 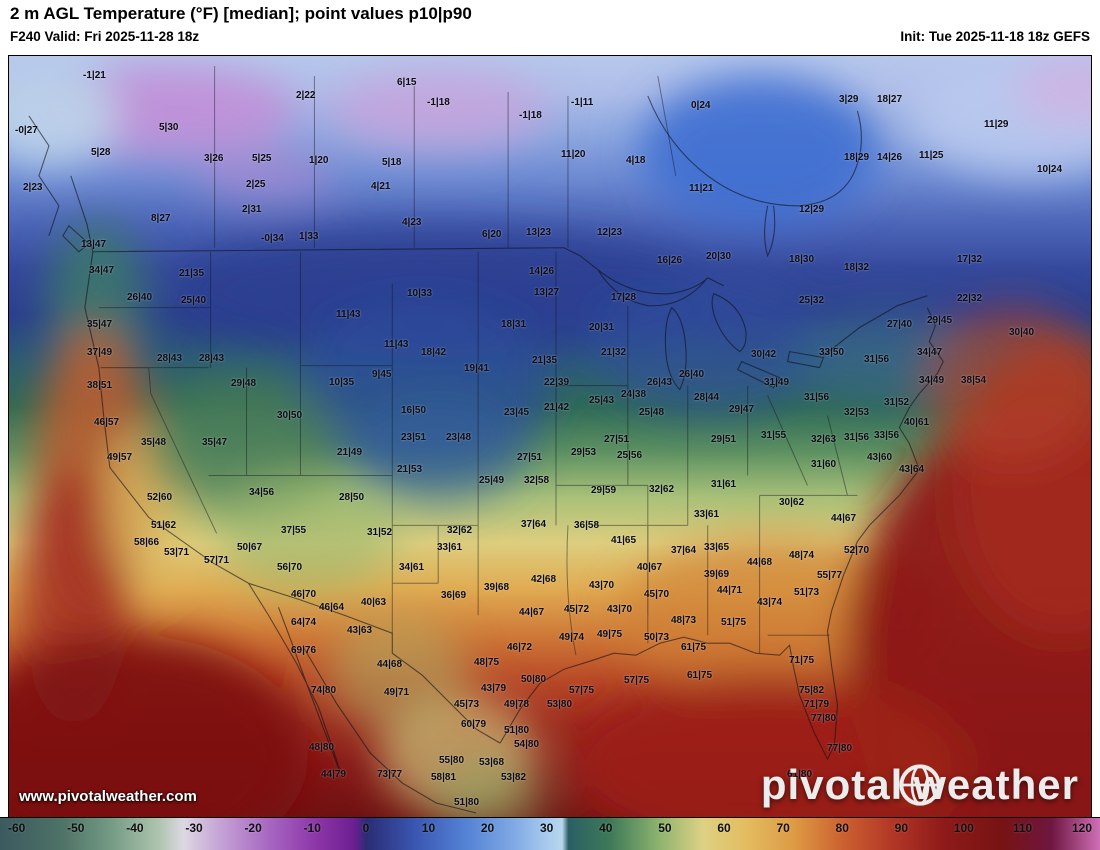 I want to click on colorbar-tick: -60, so click(x=17, y=828).